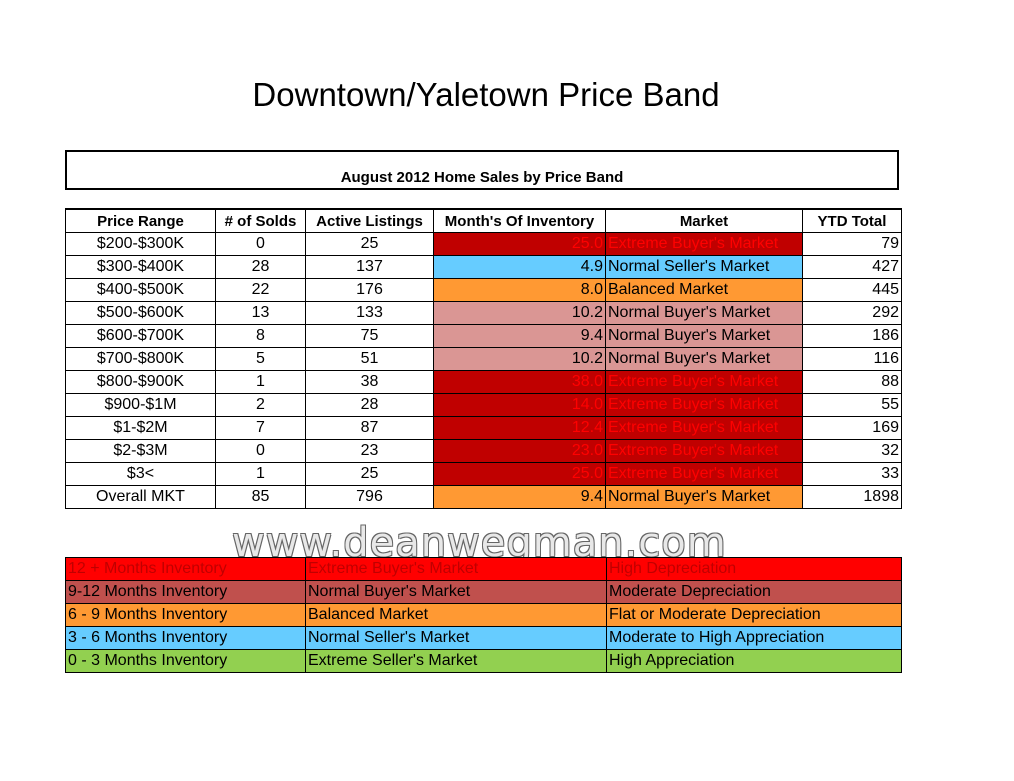  What do you see at coordinates (140, 405) in the screenshot?
I see `price-range-cell: $900-$1M` at bounding box center [140, 405].